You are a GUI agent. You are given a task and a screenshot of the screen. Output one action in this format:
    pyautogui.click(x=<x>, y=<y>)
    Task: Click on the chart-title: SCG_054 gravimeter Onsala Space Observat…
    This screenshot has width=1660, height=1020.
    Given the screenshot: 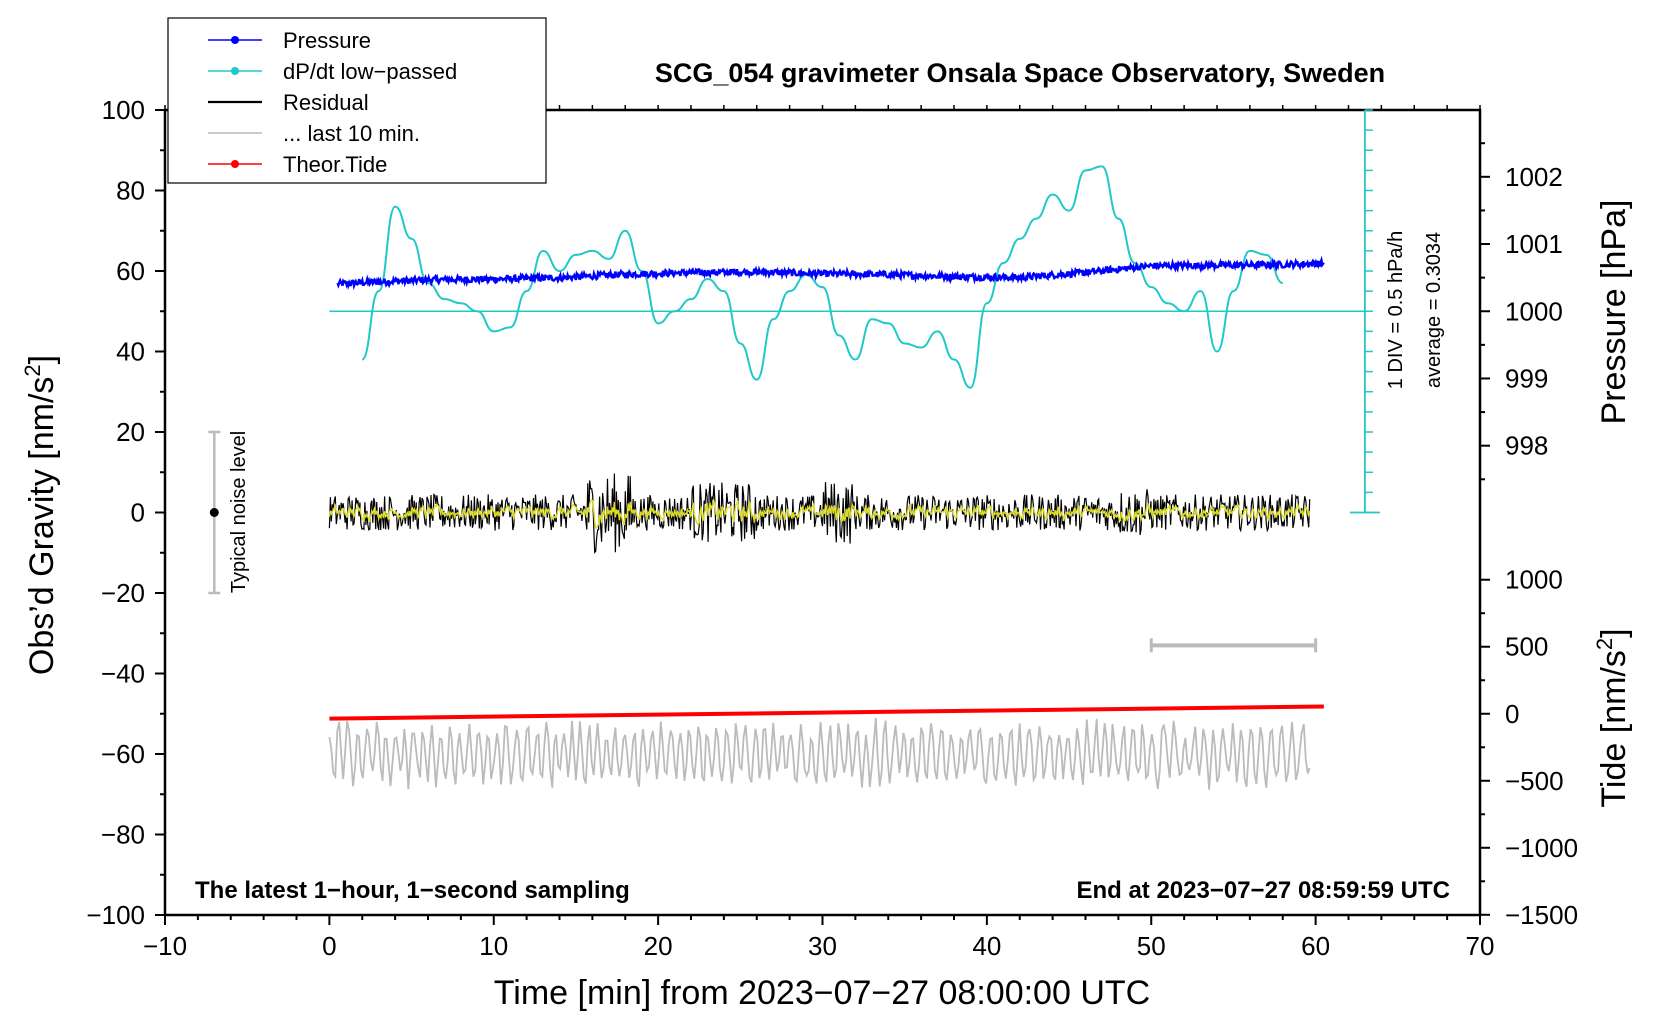 What is the action you would take?
    pyautogui.click(x=1020, y=73)
    